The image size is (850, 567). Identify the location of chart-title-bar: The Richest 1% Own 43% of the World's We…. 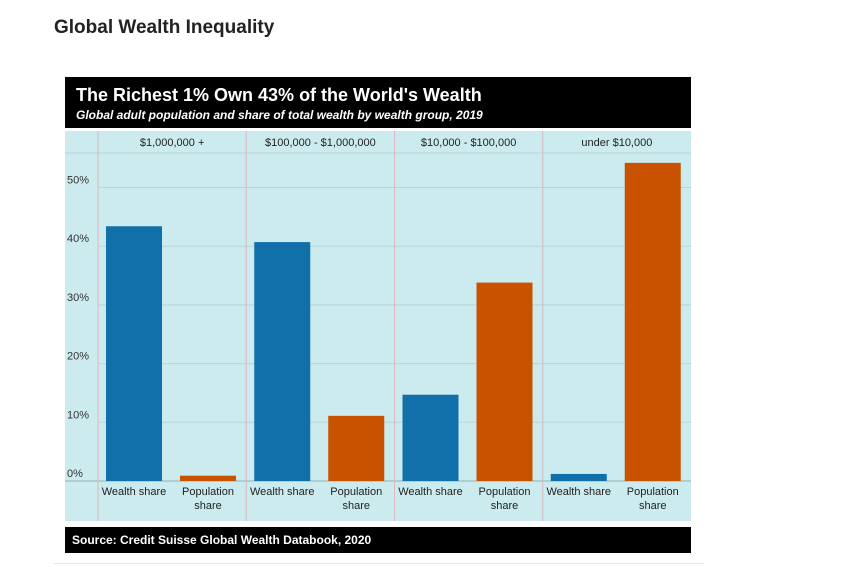
(378, 102).